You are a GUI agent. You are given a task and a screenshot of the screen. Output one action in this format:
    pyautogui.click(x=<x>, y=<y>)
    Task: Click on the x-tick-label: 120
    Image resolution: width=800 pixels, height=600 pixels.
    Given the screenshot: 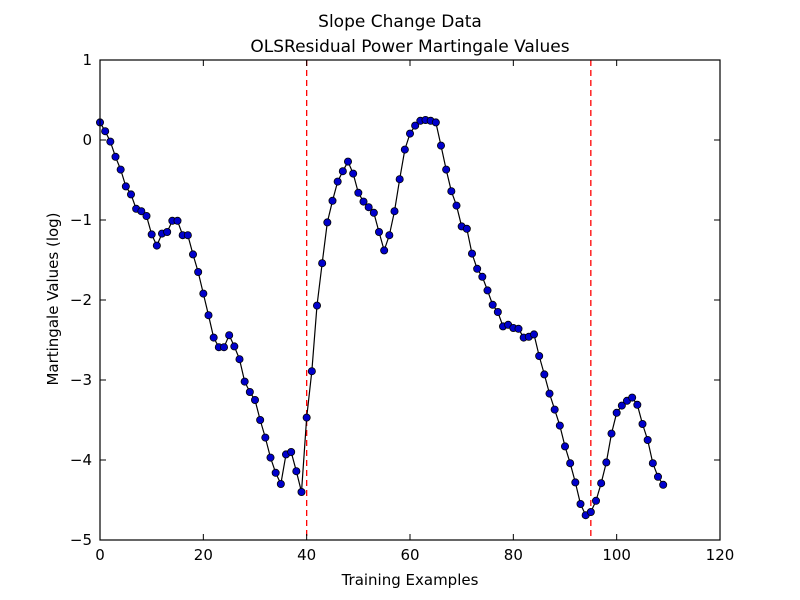 What is the action you would take?
    pyautogui.click(x=720, y=555)
    